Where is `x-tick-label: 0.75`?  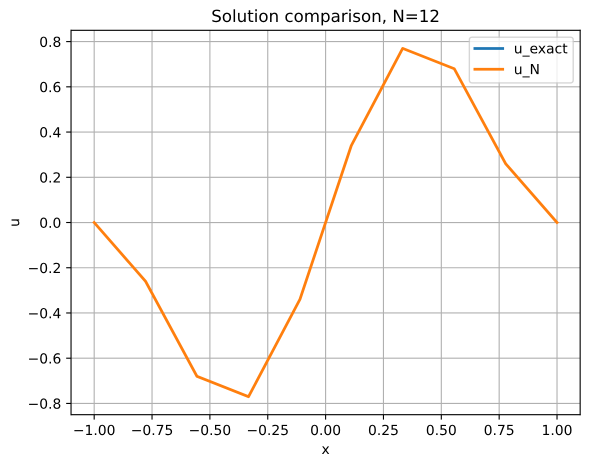 x-tick-label: 0.75 is located at coordinates (499, 430).